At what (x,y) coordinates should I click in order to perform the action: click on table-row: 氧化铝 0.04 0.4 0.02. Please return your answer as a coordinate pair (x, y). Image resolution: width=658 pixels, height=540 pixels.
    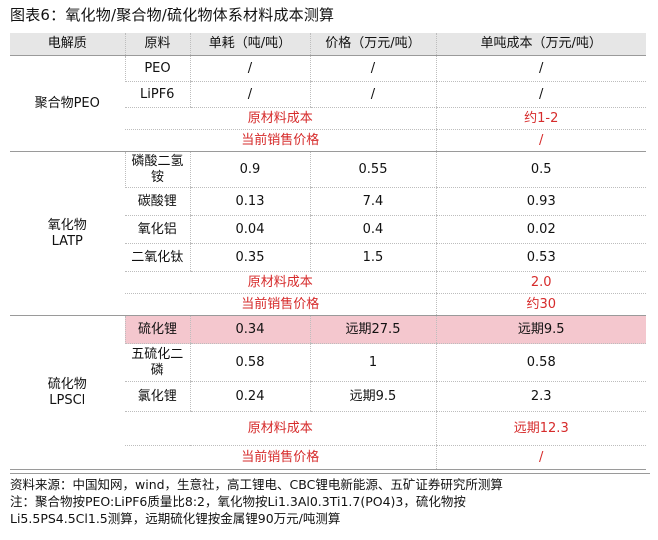
    Looking at the image, I should click on (328, 229).